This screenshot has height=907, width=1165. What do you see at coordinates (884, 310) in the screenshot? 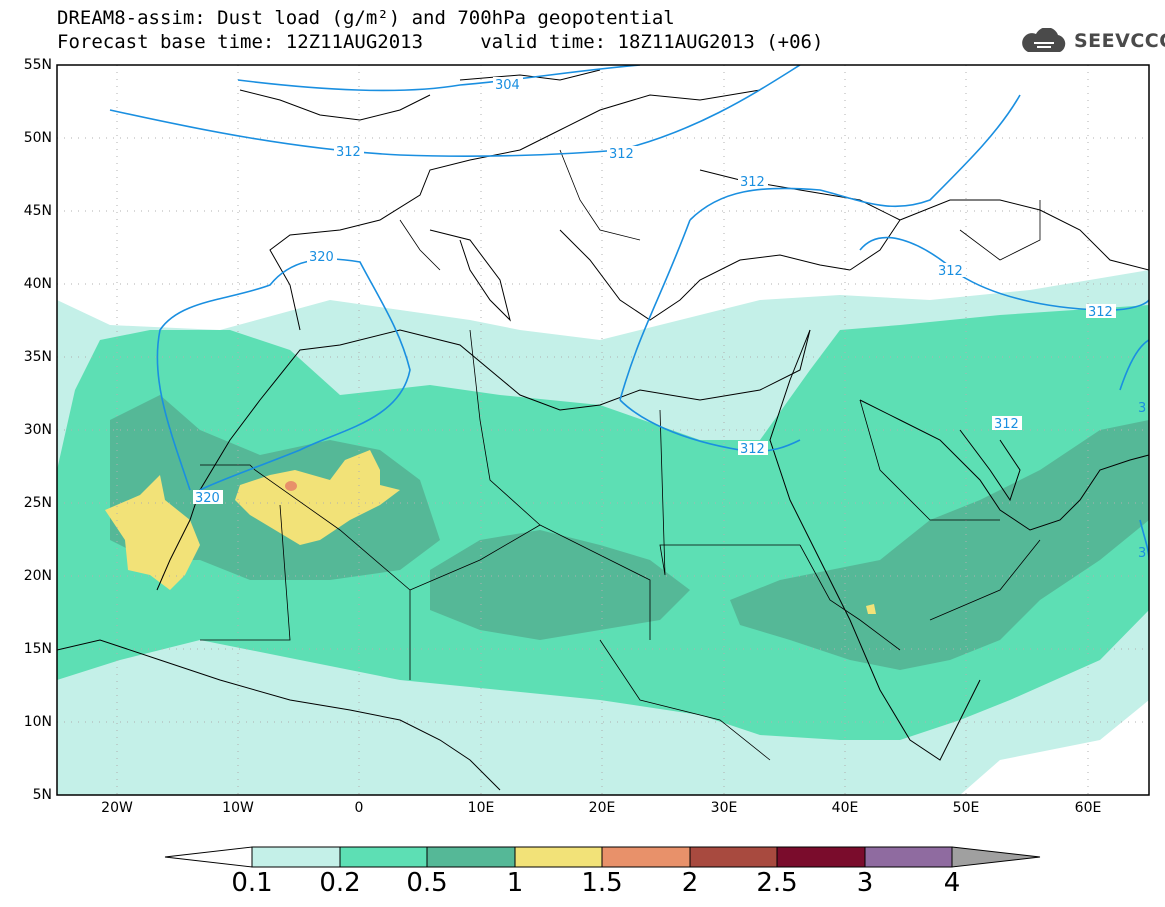
I see `contour-312-arabia` at bounding box center [884, 310].